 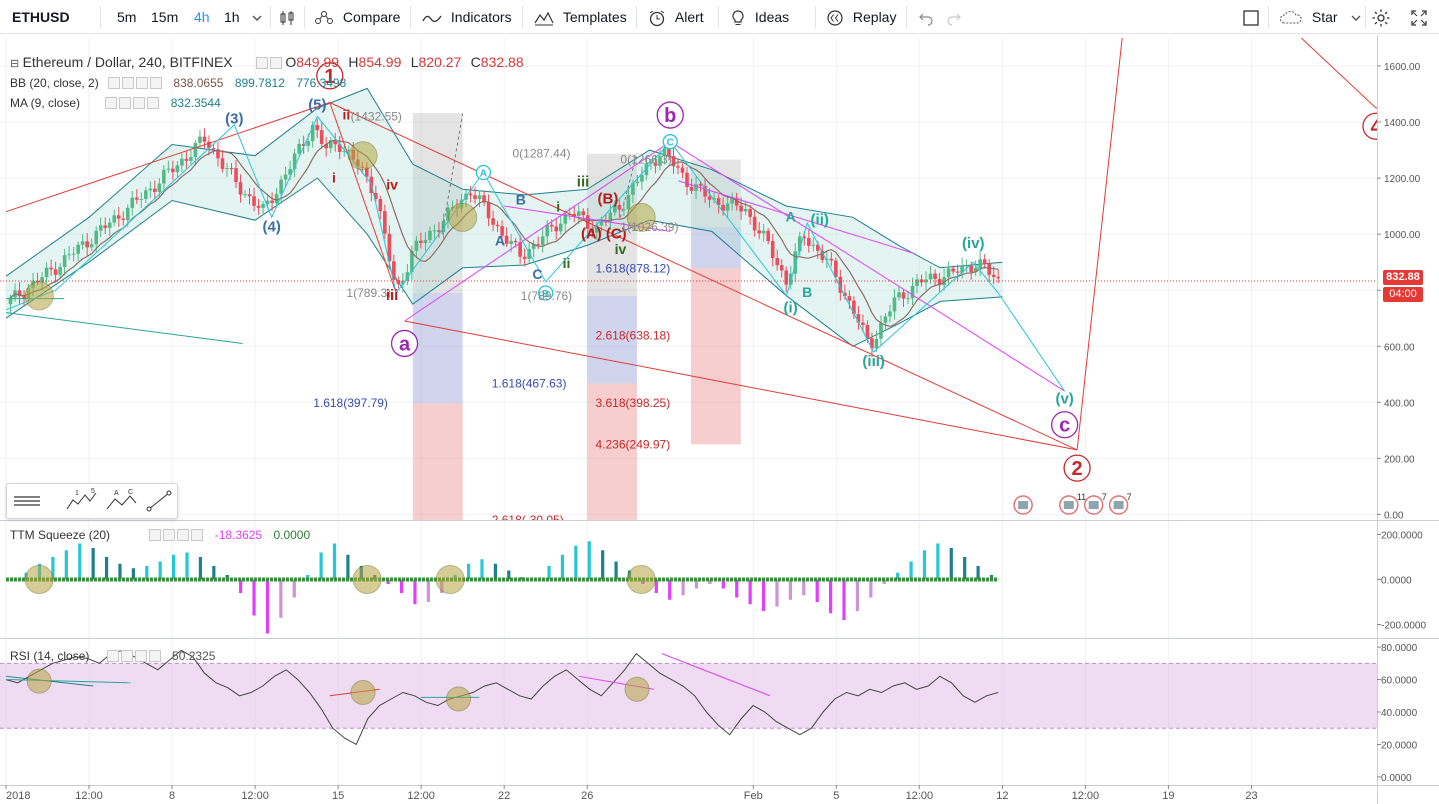 What do you see at coordinates (716, 247) in the screenshot?
I see `fib-zone` at bounding box center [716, 247].